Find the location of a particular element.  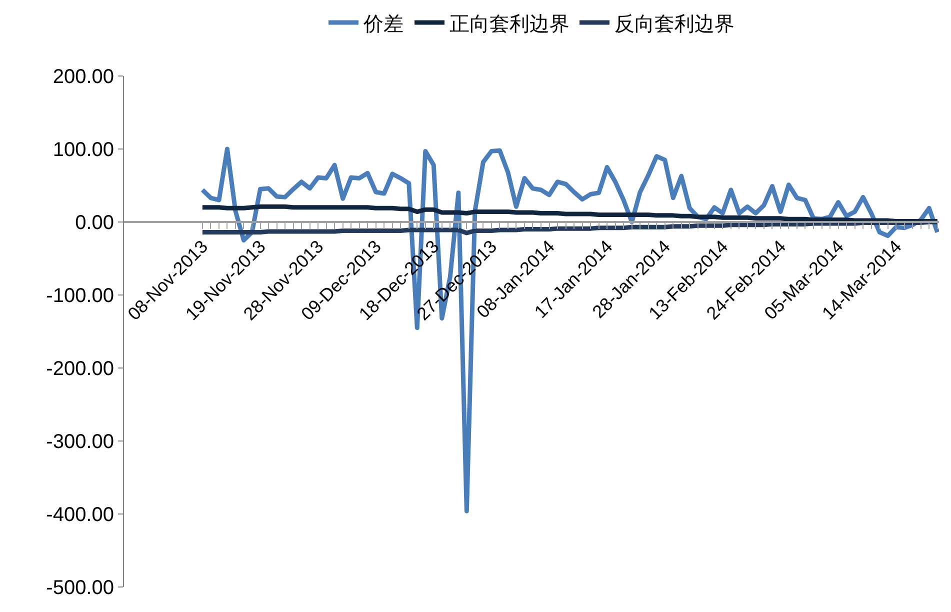

y-tick-label: 0.00 is located at coordinates (94, 223).